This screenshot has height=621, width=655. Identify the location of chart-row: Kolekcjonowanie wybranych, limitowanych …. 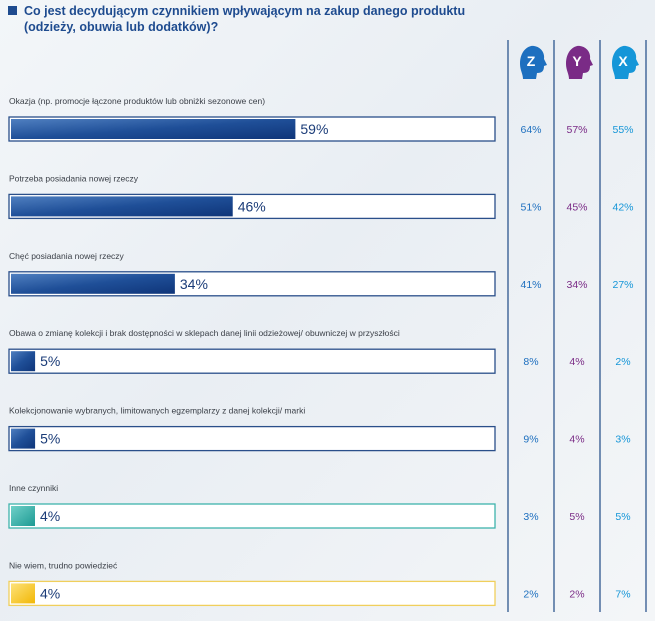
(319, 429).